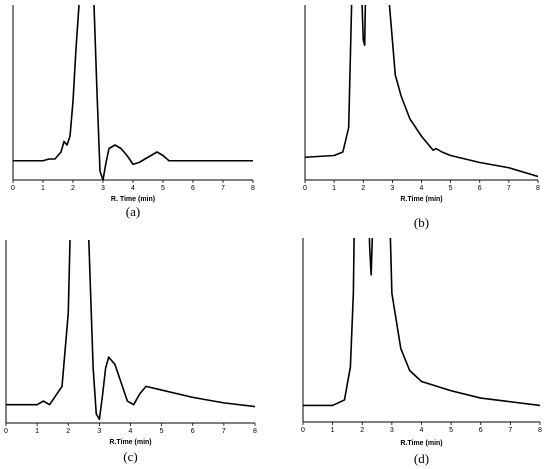 This screenshot has height=469, width=550. I want to click on caption: (a), so click(133, 211).